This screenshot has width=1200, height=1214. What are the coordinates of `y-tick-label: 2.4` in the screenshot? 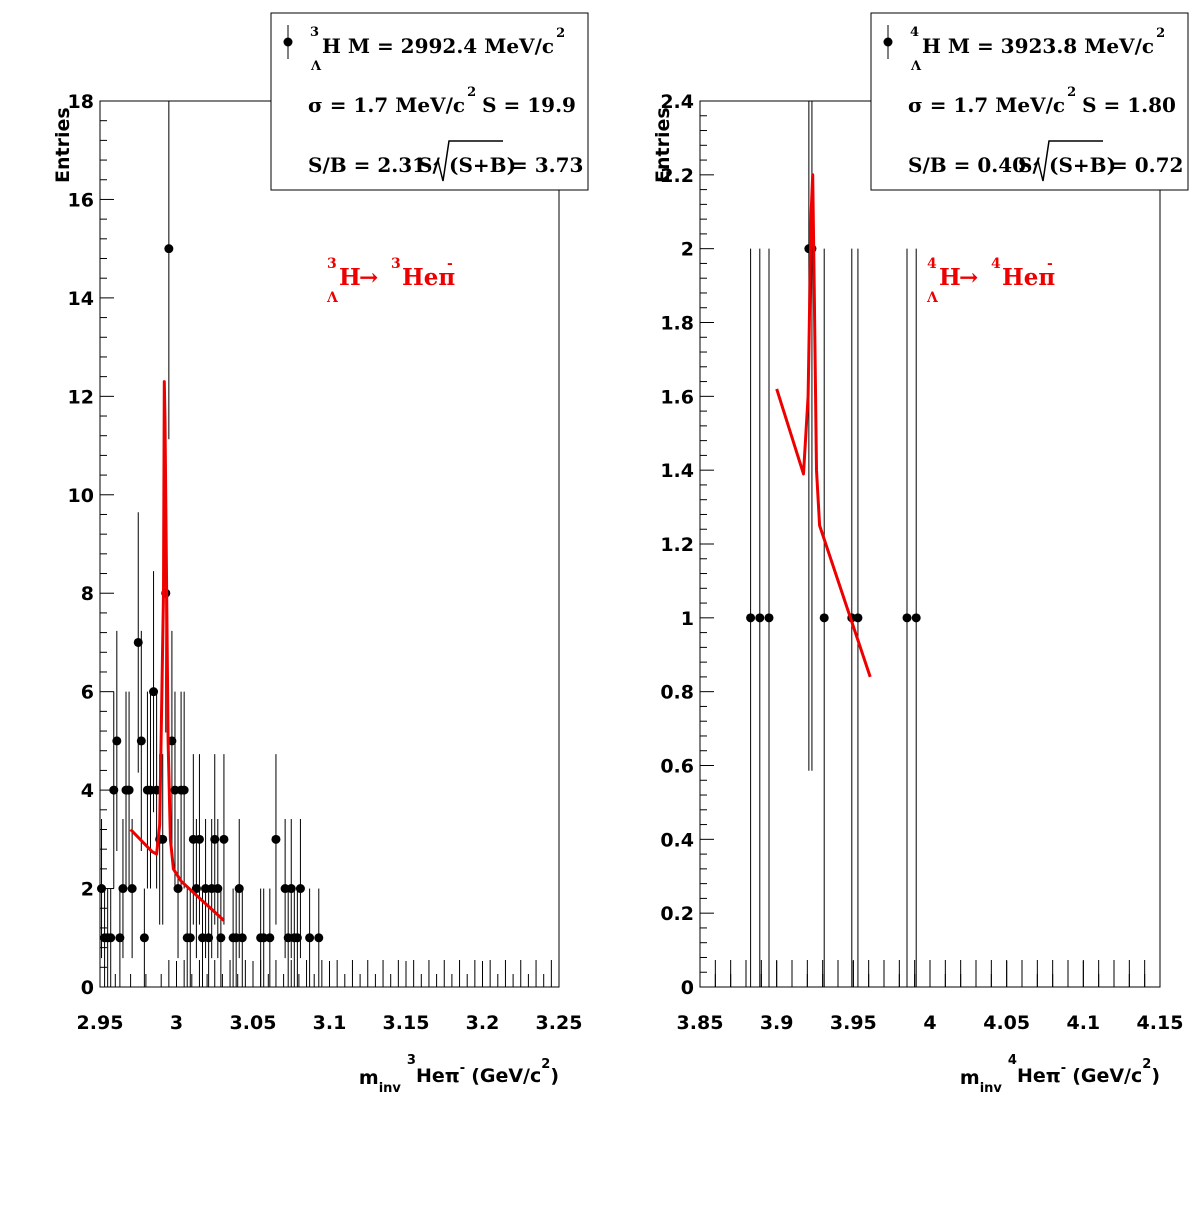 It's located at (677, 102).